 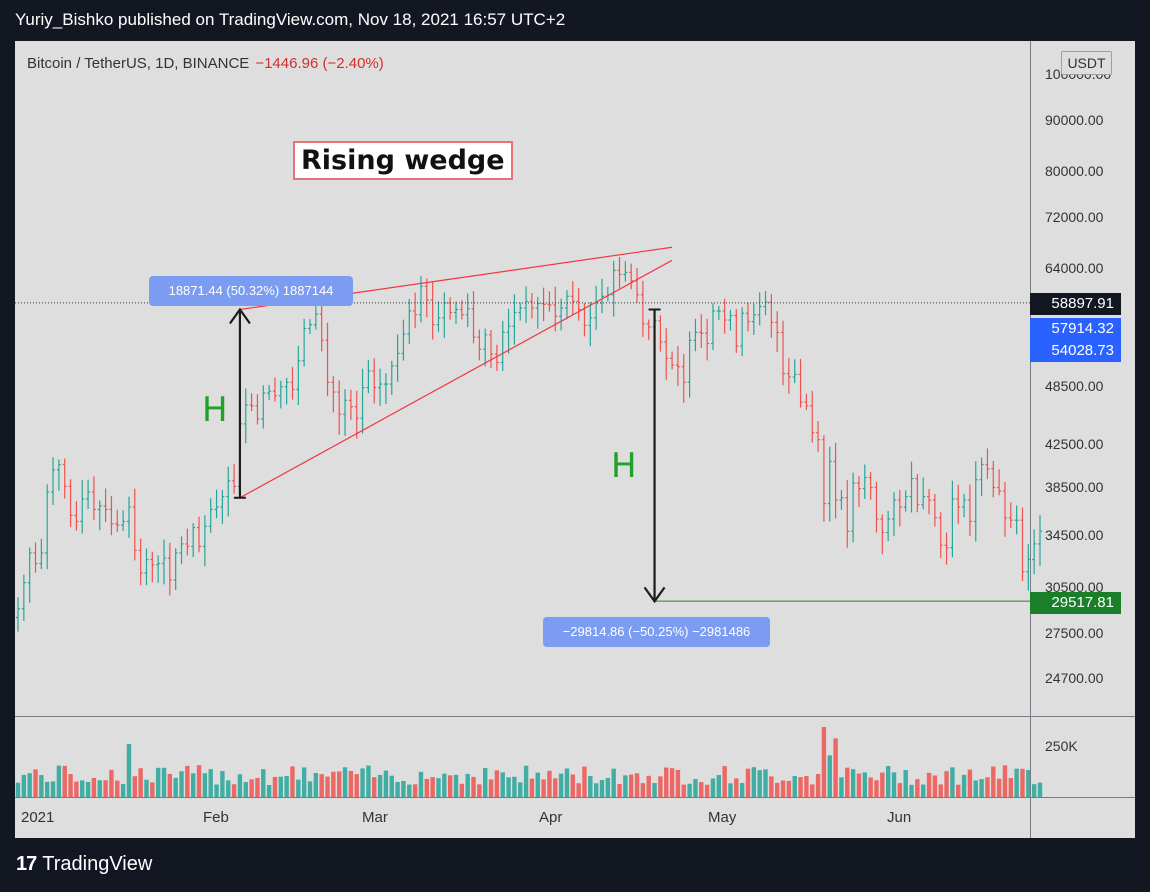 I want to click on height-label-left: H, so click(x=215, y=410).